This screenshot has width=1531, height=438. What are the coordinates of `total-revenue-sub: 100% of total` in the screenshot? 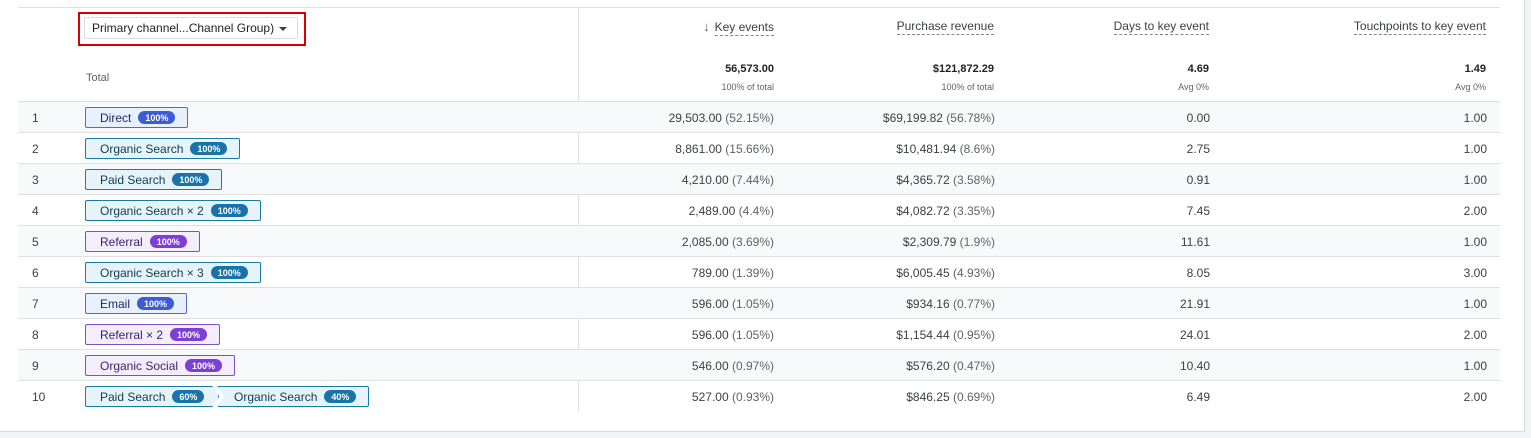 It's located at (967, 87).